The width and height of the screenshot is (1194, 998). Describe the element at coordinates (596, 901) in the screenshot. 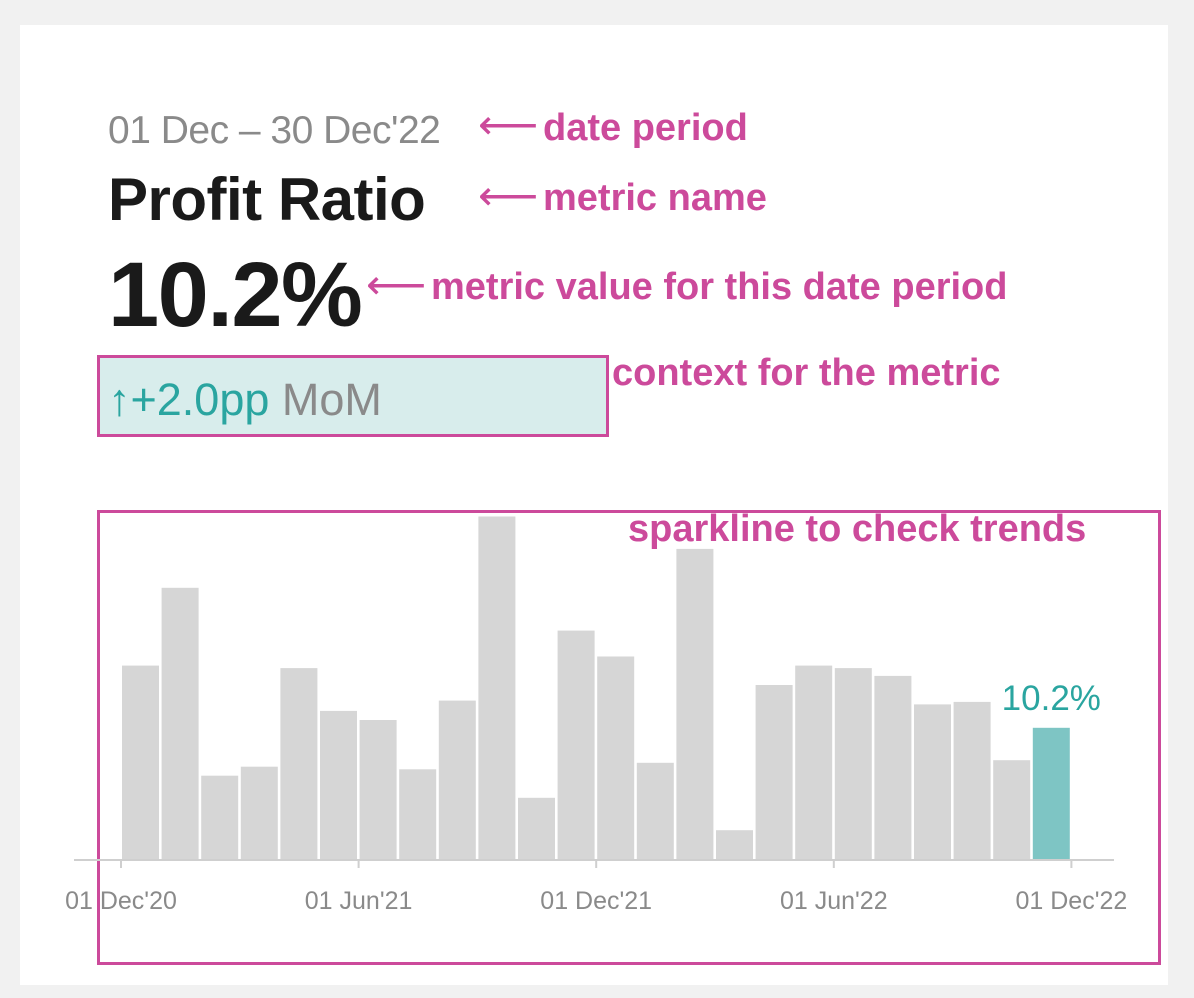

I see `x-tick-label: 01 Dec'21` at that location.